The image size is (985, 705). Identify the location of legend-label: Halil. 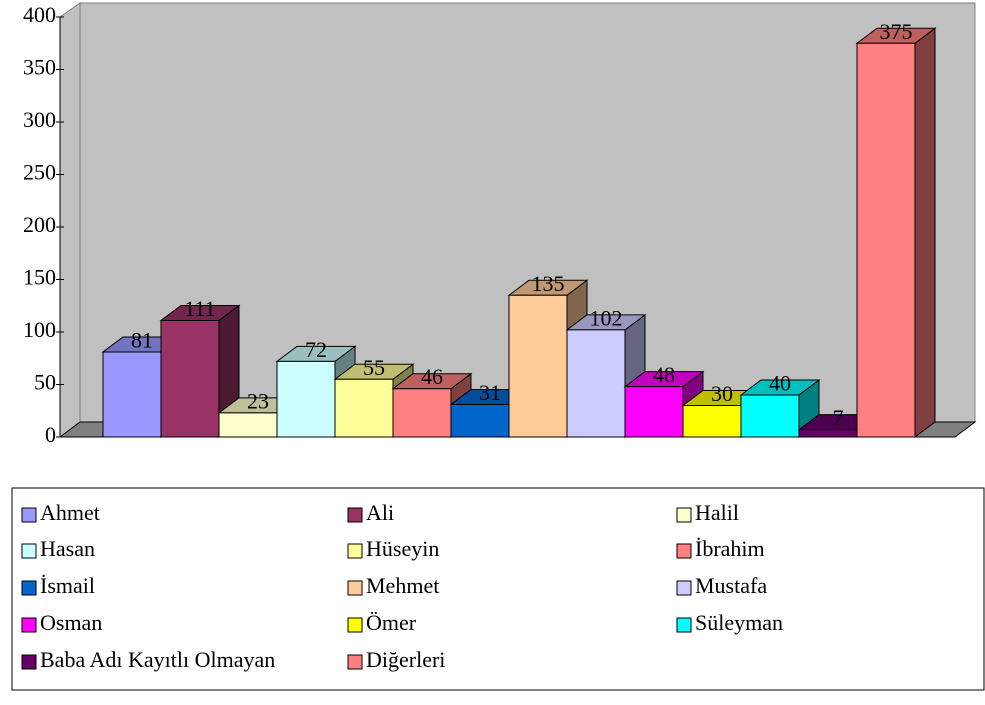
(717, 512).